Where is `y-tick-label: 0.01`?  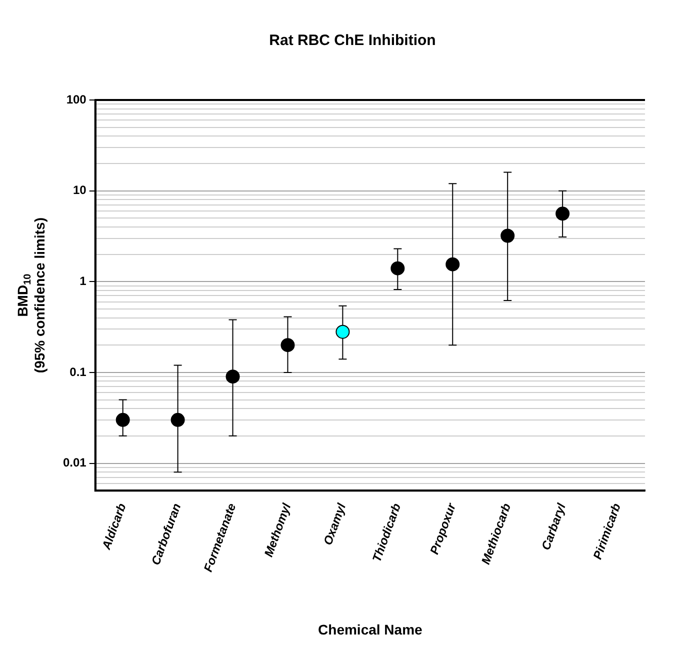 y-tick-label: 0.01 is located at coordinates (74, 463).